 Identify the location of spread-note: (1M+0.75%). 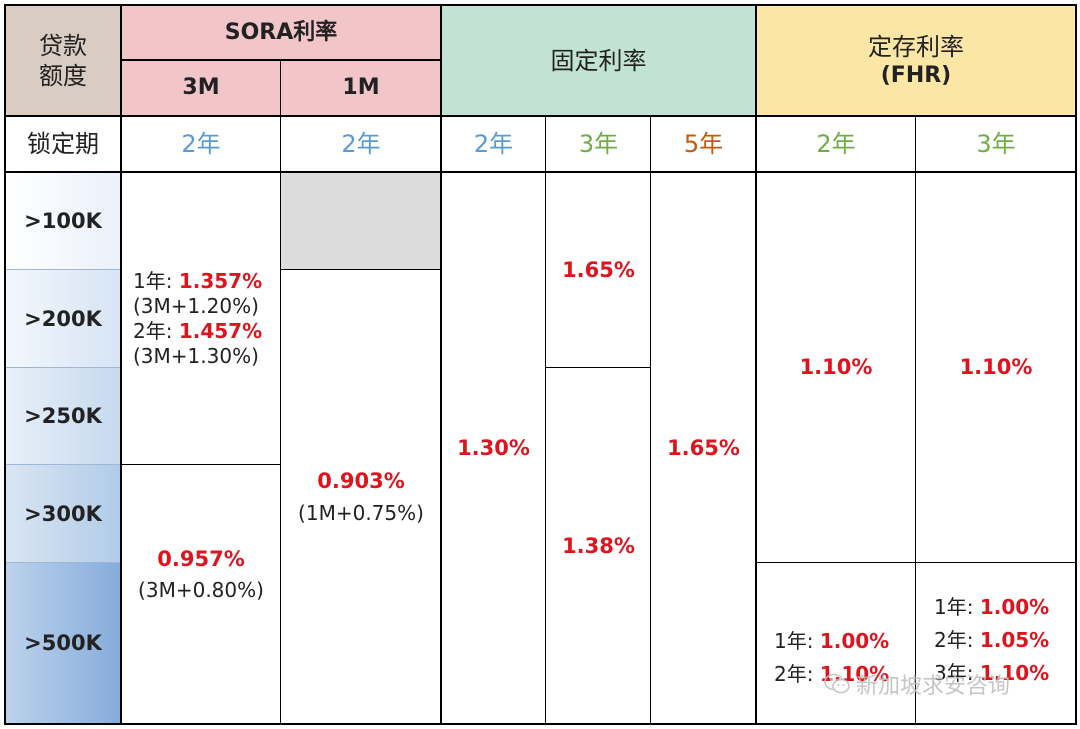
(361, 512).